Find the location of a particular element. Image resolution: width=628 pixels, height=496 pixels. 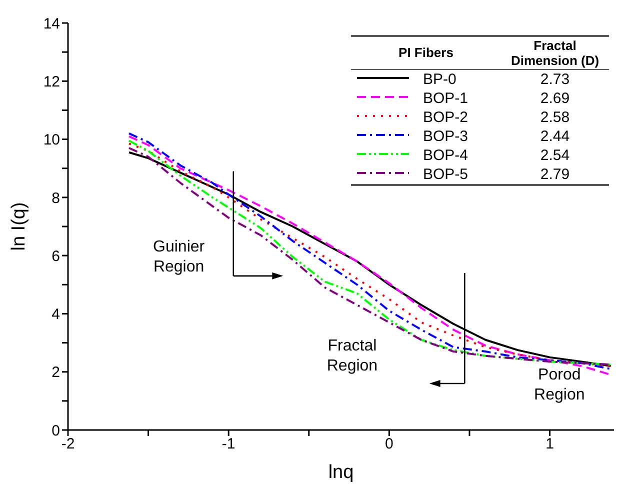

legend-label: BOP-1 is located at coordinates (446, 98).